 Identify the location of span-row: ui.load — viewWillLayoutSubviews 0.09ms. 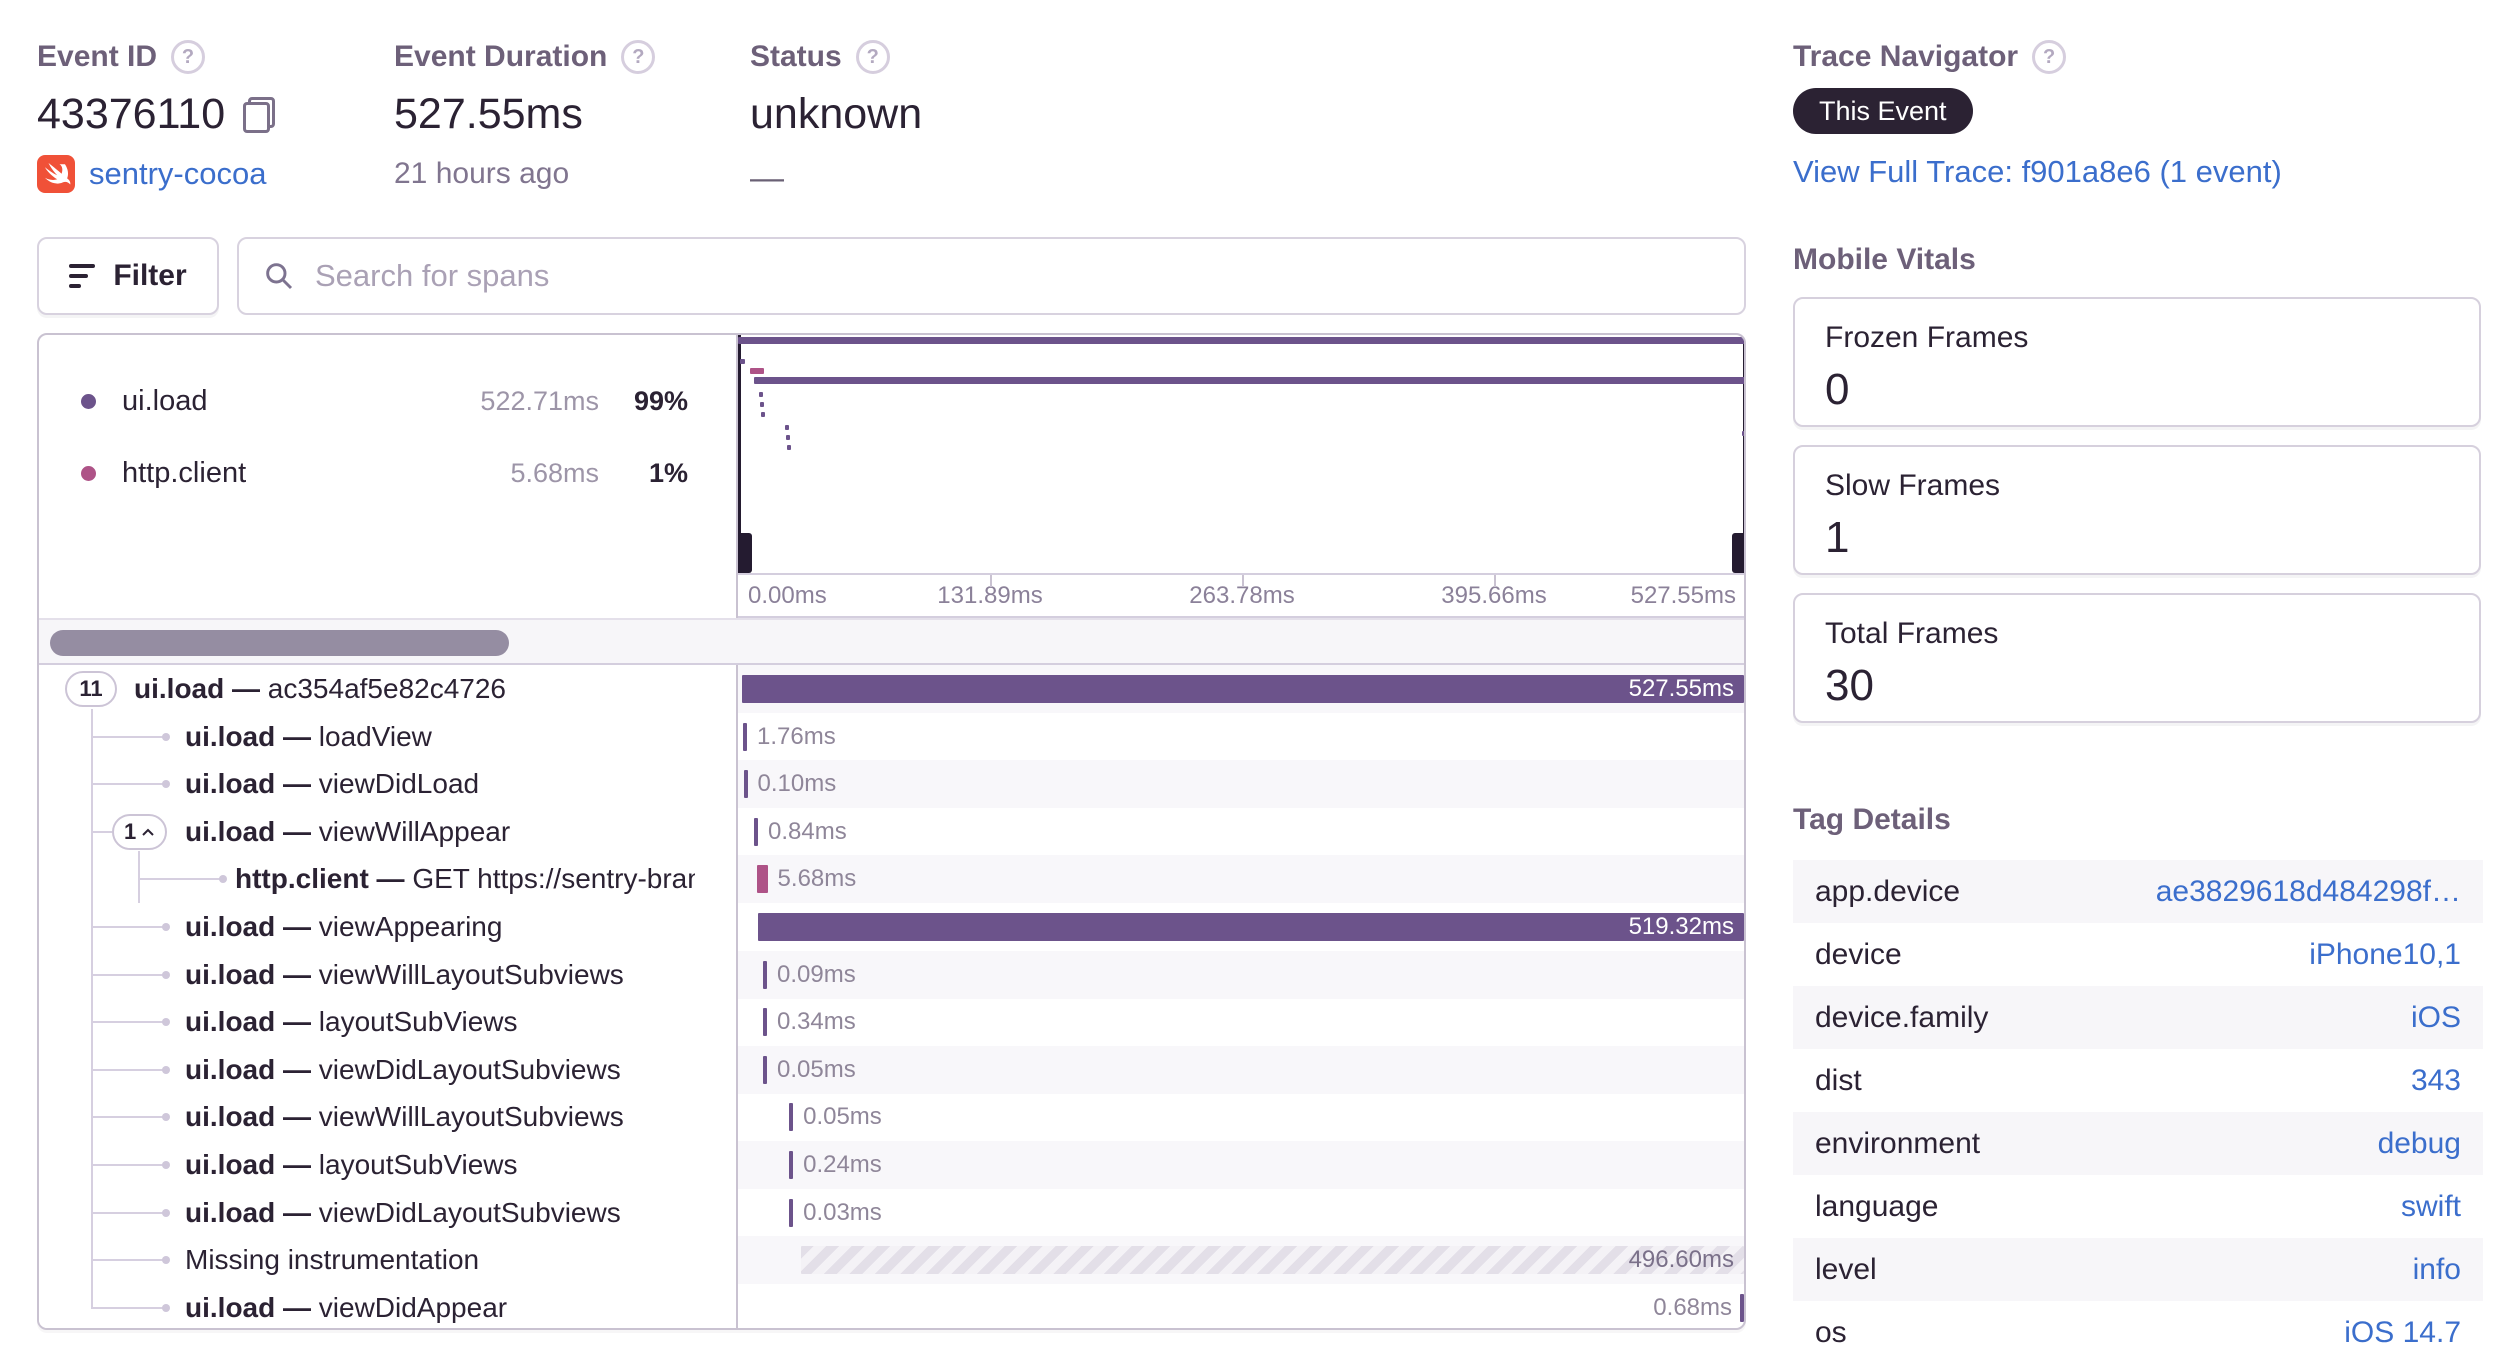
(891, 974).